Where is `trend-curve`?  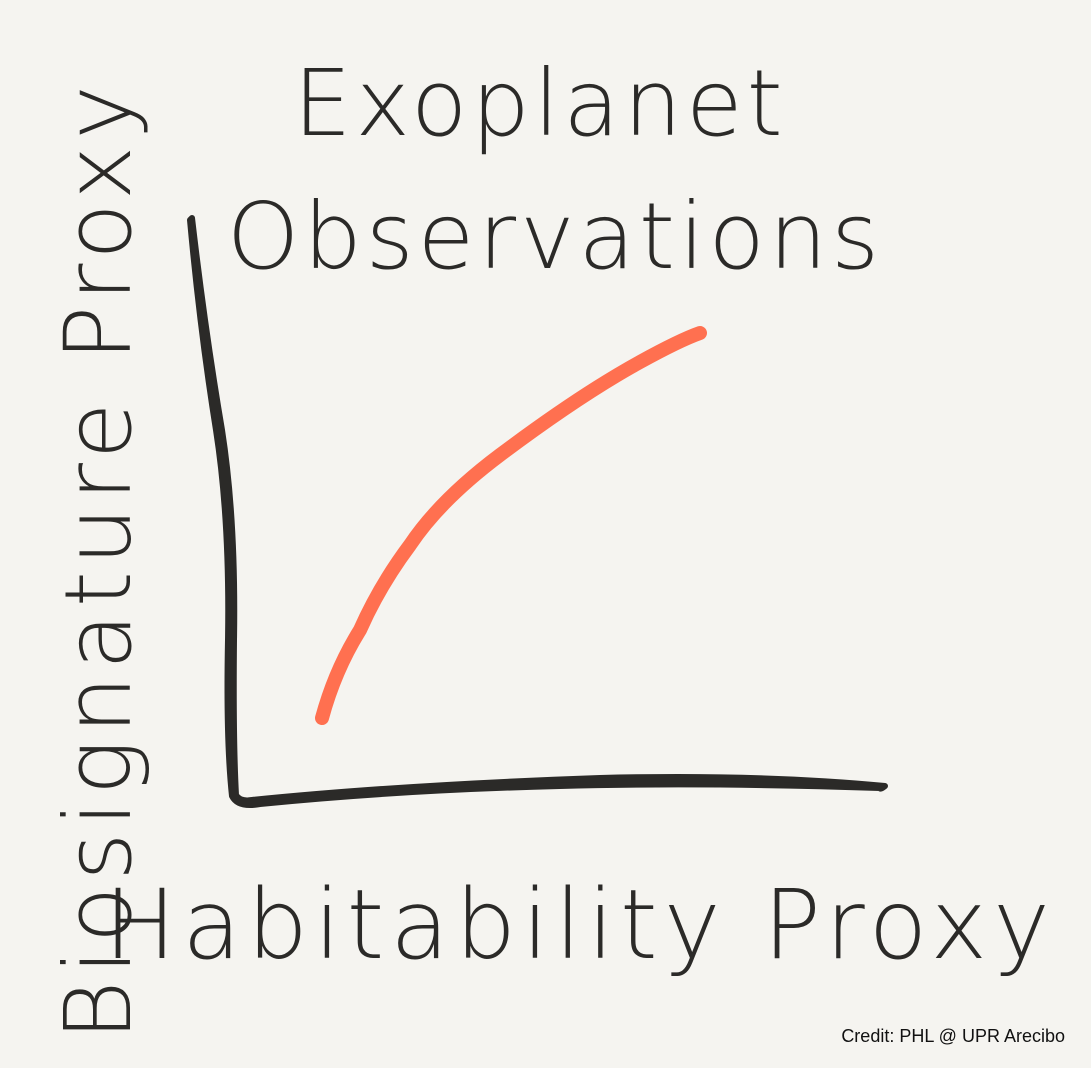 trend-curve is located at coordinates (511, 525).